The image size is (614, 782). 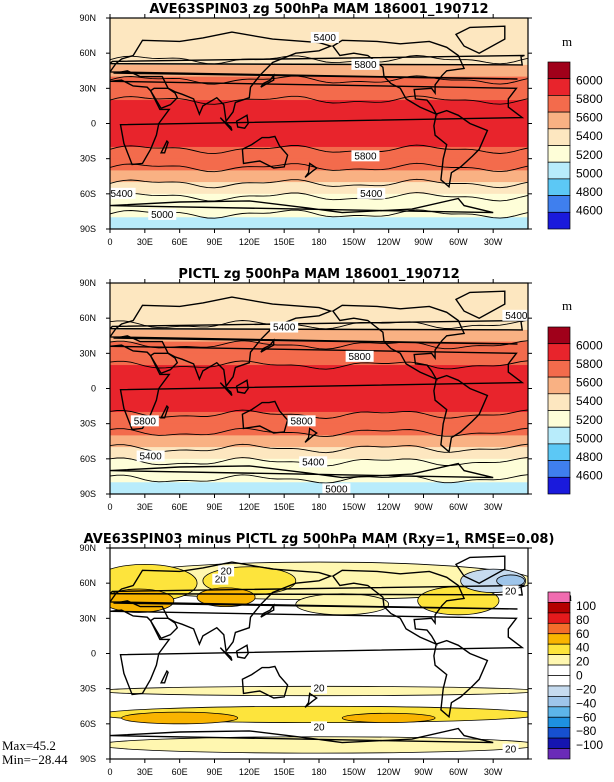 I want to click on colorbar-label: 5000, so click(x=589, y=438).